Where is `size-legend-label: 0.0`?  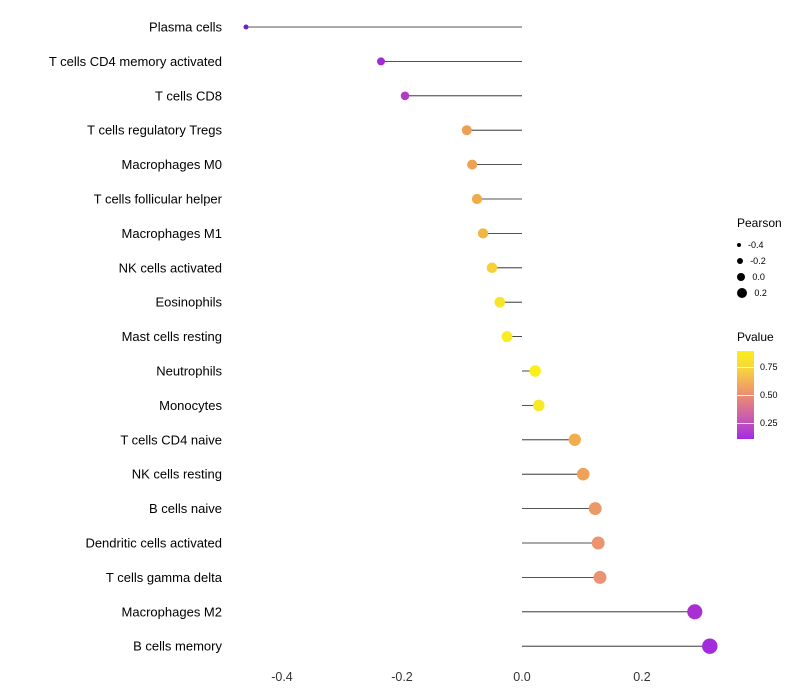 size-legend-label: 0.0 is located at coordinates (758, 277).